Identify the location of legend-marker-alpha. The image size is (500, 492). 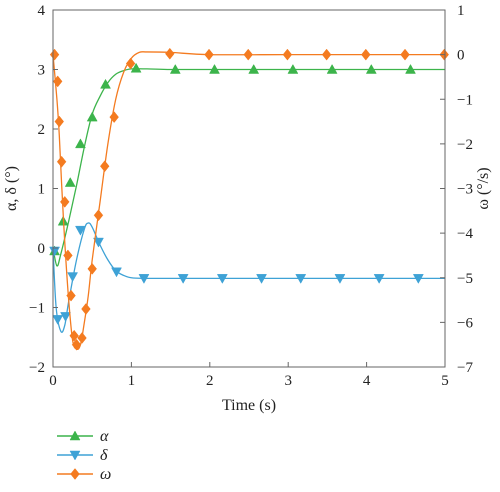
(75, 435).